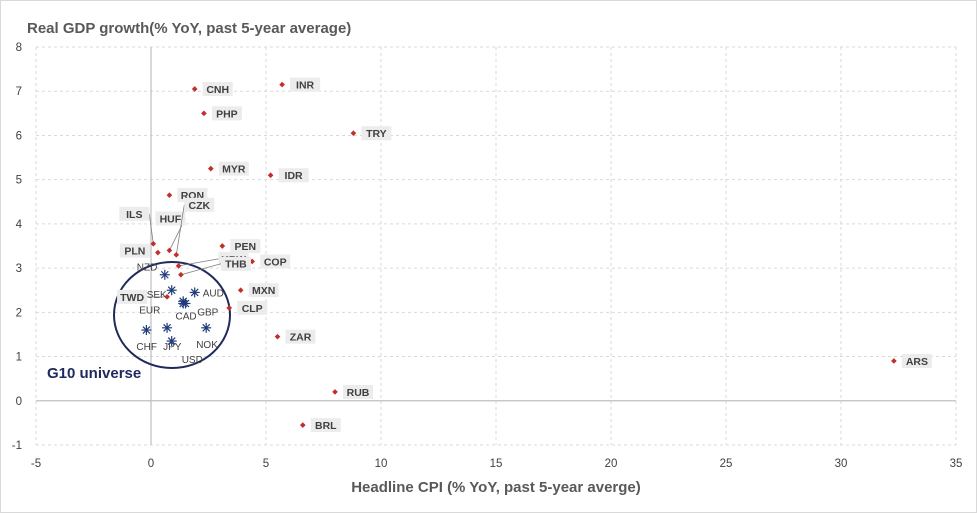 The image size is (977, 513). I want to click on g10-point-eur: EUR, so click(164, 307).